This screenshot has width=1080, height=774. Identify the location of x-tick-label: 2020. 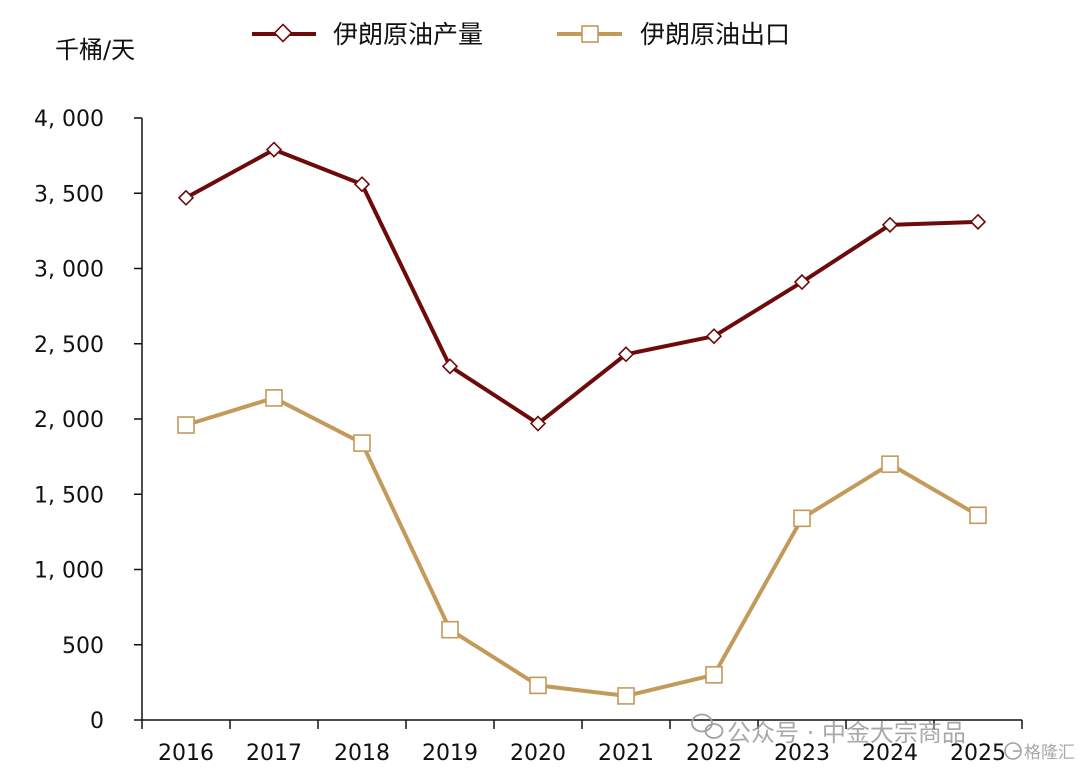
(538, 753).